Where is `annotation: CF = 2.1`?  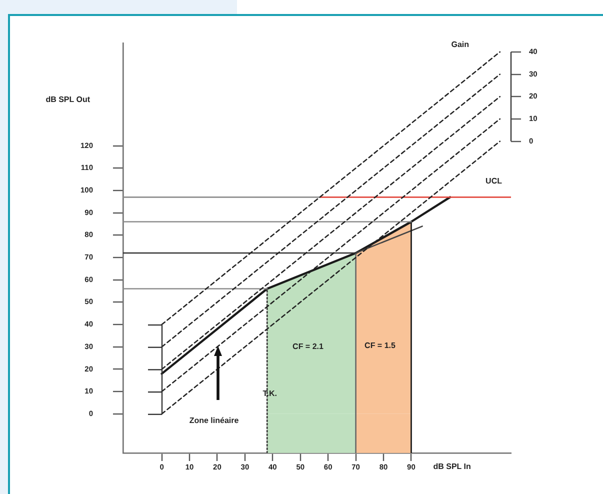 annotation: CF = 2.1 is located at coordinates (308, 347).